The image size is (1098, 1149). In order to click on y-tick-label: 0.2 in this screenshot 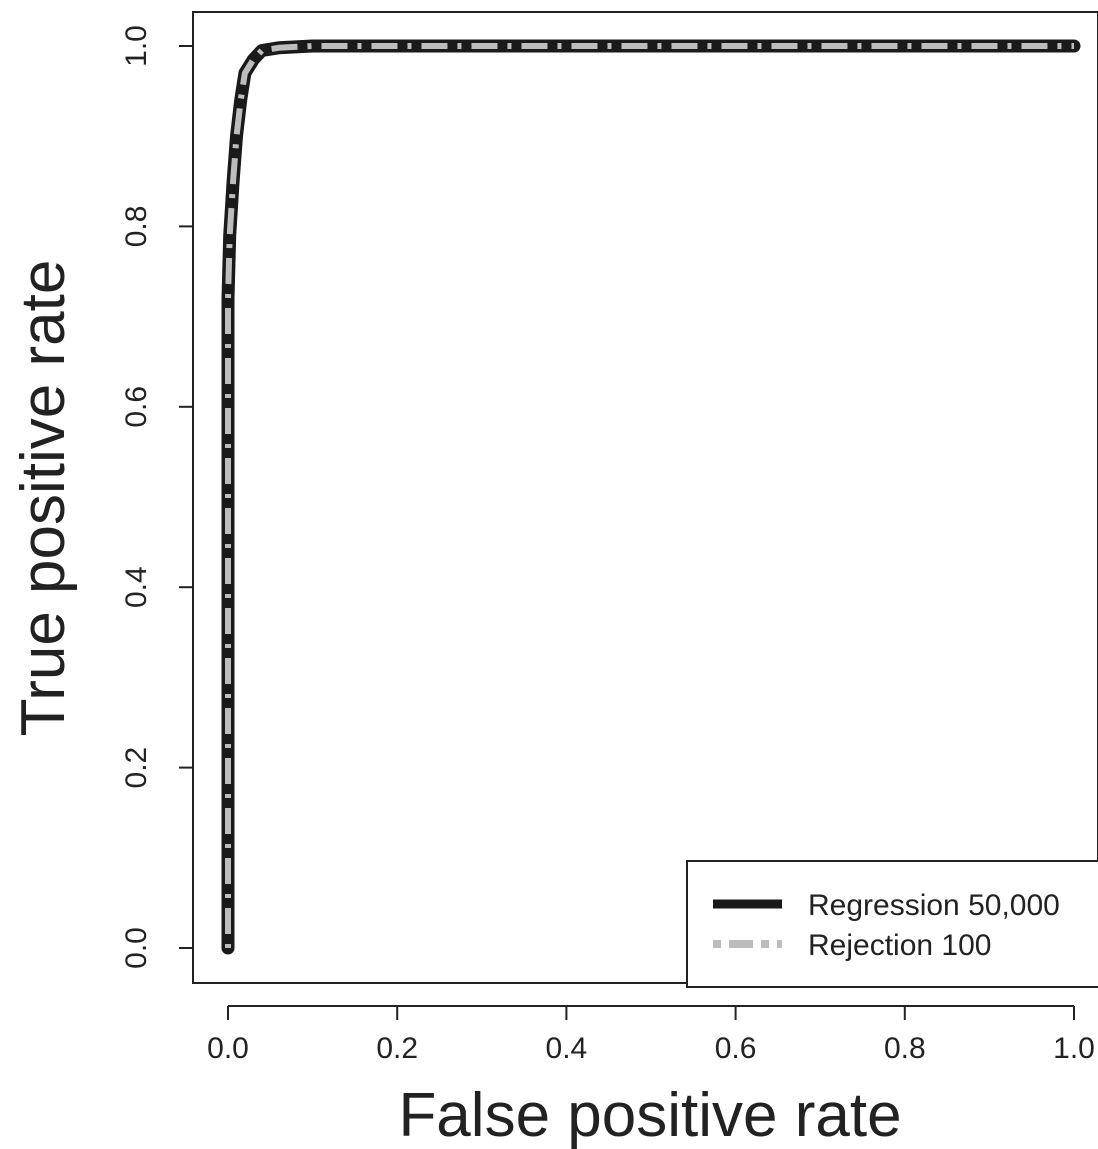, I will do `click(136, 768)`.